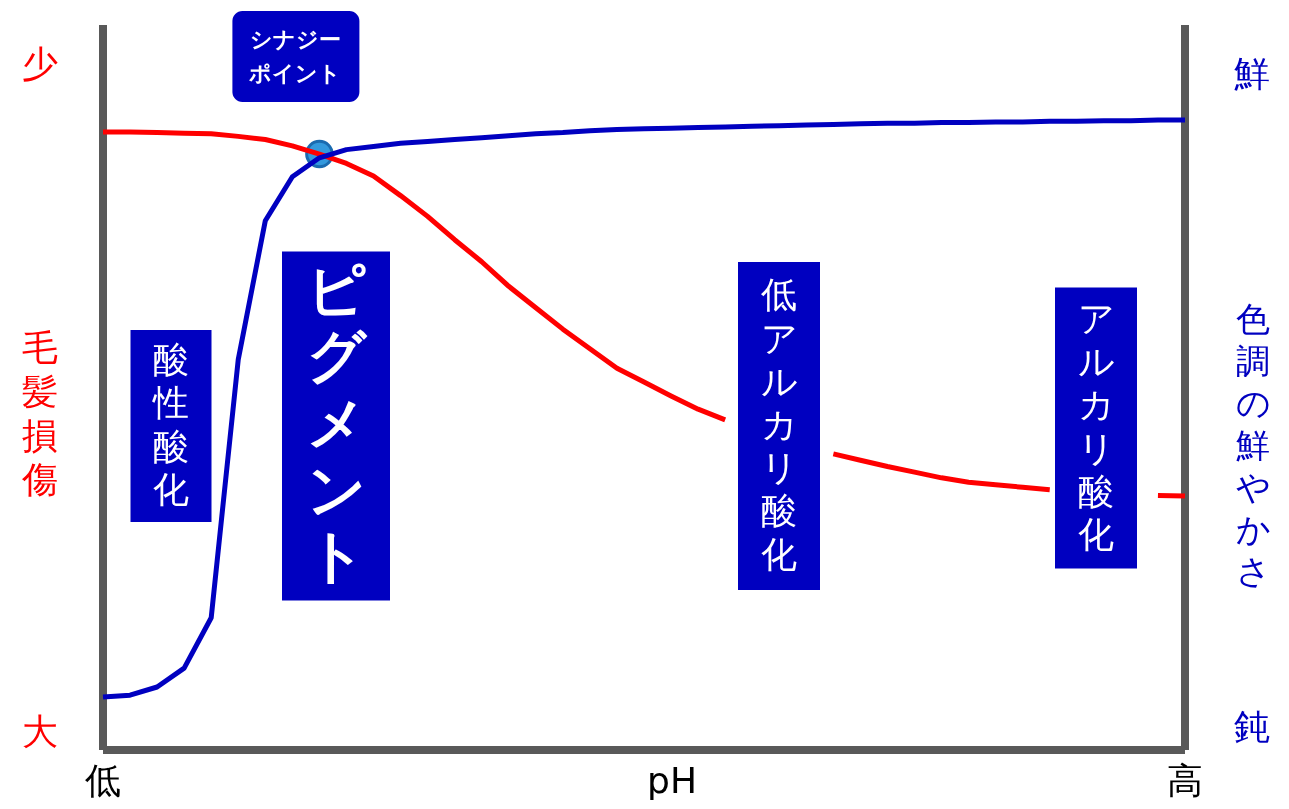 This screenshot has width=1289, height=809. Describe the element at coordinates (1096, 426) in the screenshot. I see `text: アルカリ酸化` at that location.